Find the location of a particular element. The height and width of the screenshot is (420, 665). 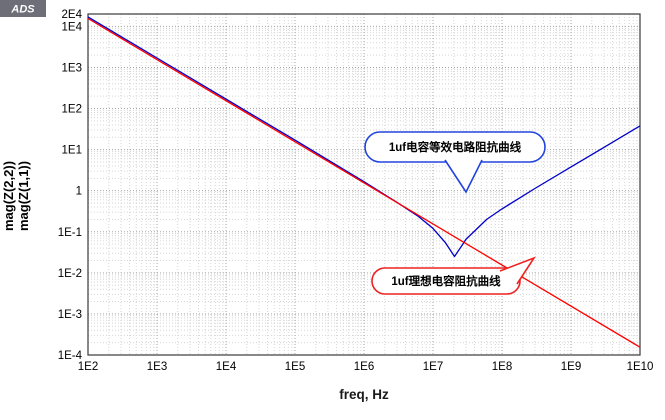

x-tick-label: 1E2 is located at coordinates (88, 367).